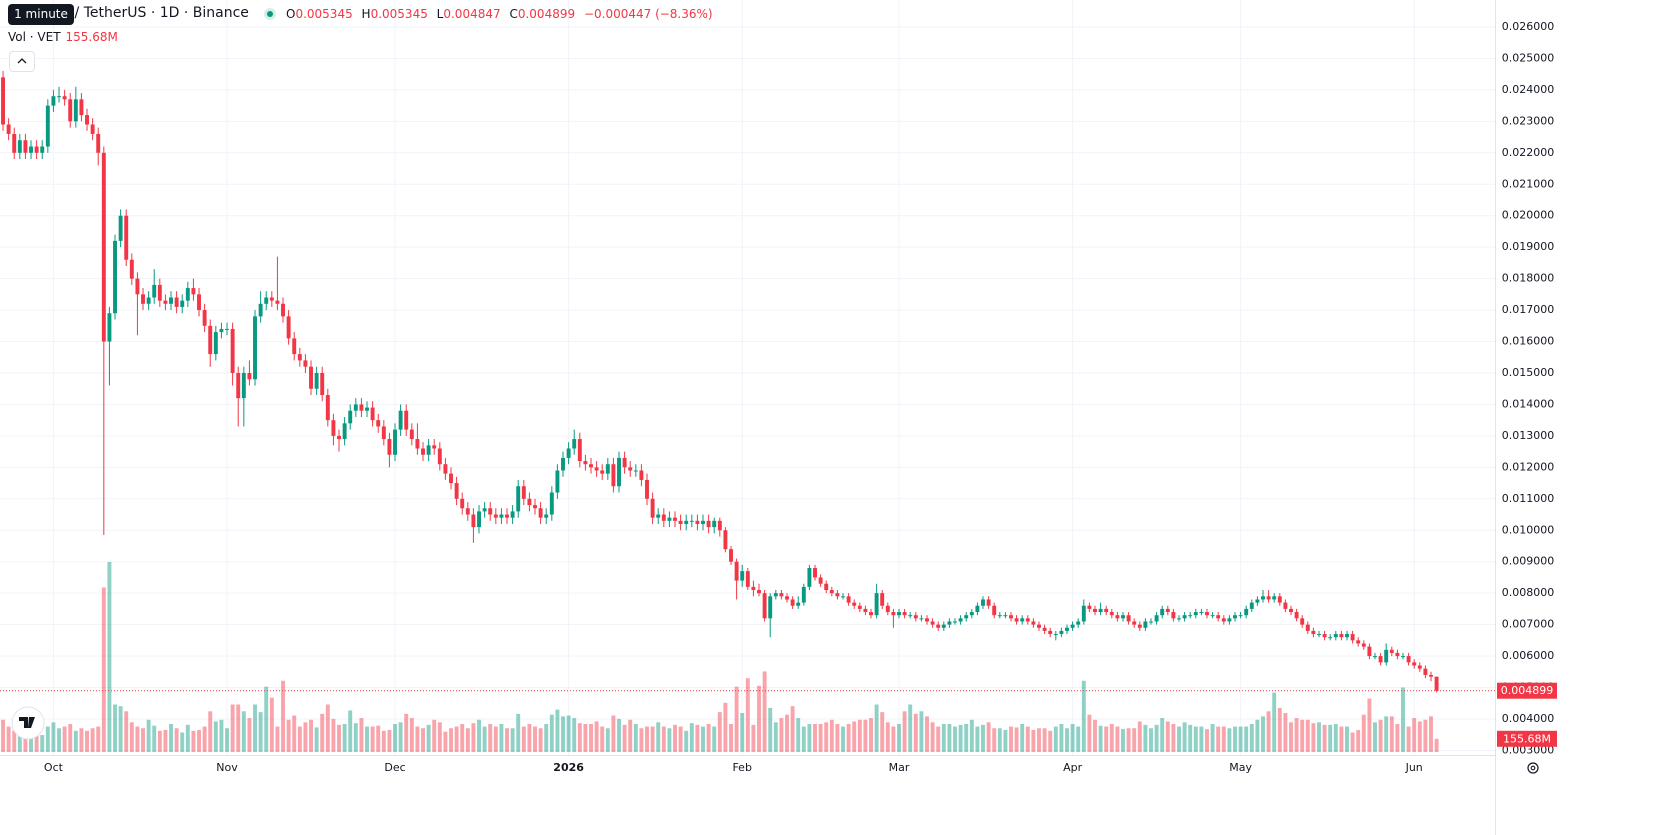 This screenshot has height=835, width=1678. What do you see at coordinates (440, 14) in the screenshot?
I see `legend-label: L` at bounding box center [440, 14].